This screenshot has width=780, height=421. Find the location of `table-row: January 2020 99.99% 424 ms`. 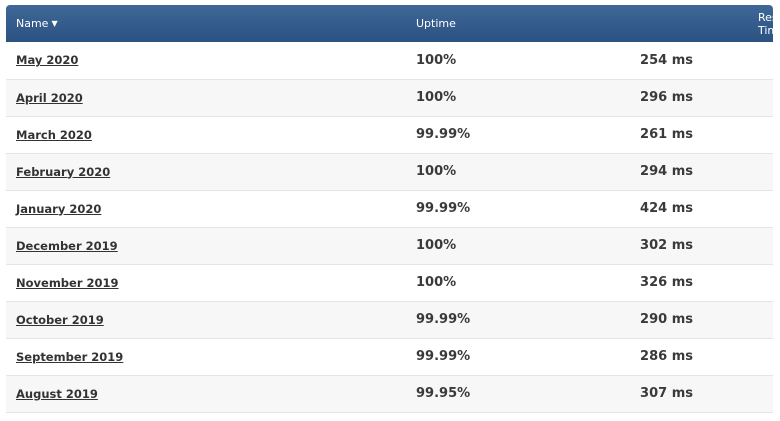

table-row: January 2020 99.99% 424 ms is located at coordinates (389, 208).